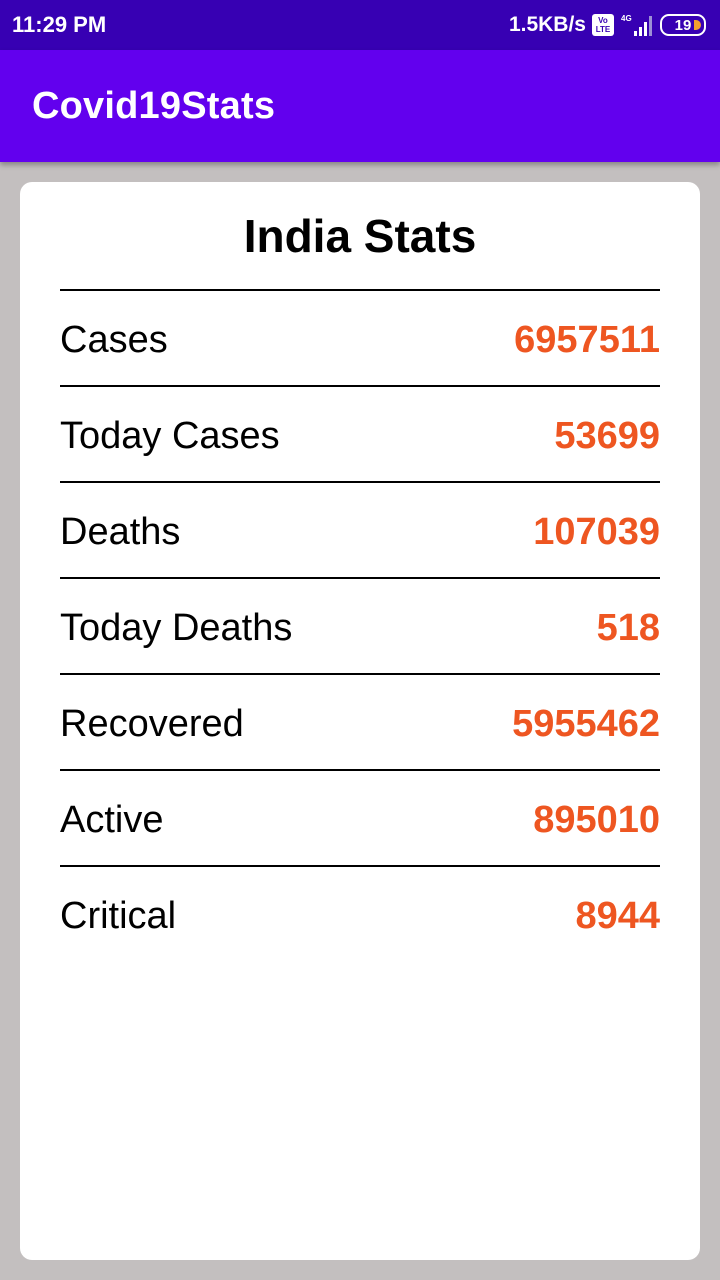  Describe the element at coordinates (628, 627) in the screenshot. I see `stat-value: 518` at that location.